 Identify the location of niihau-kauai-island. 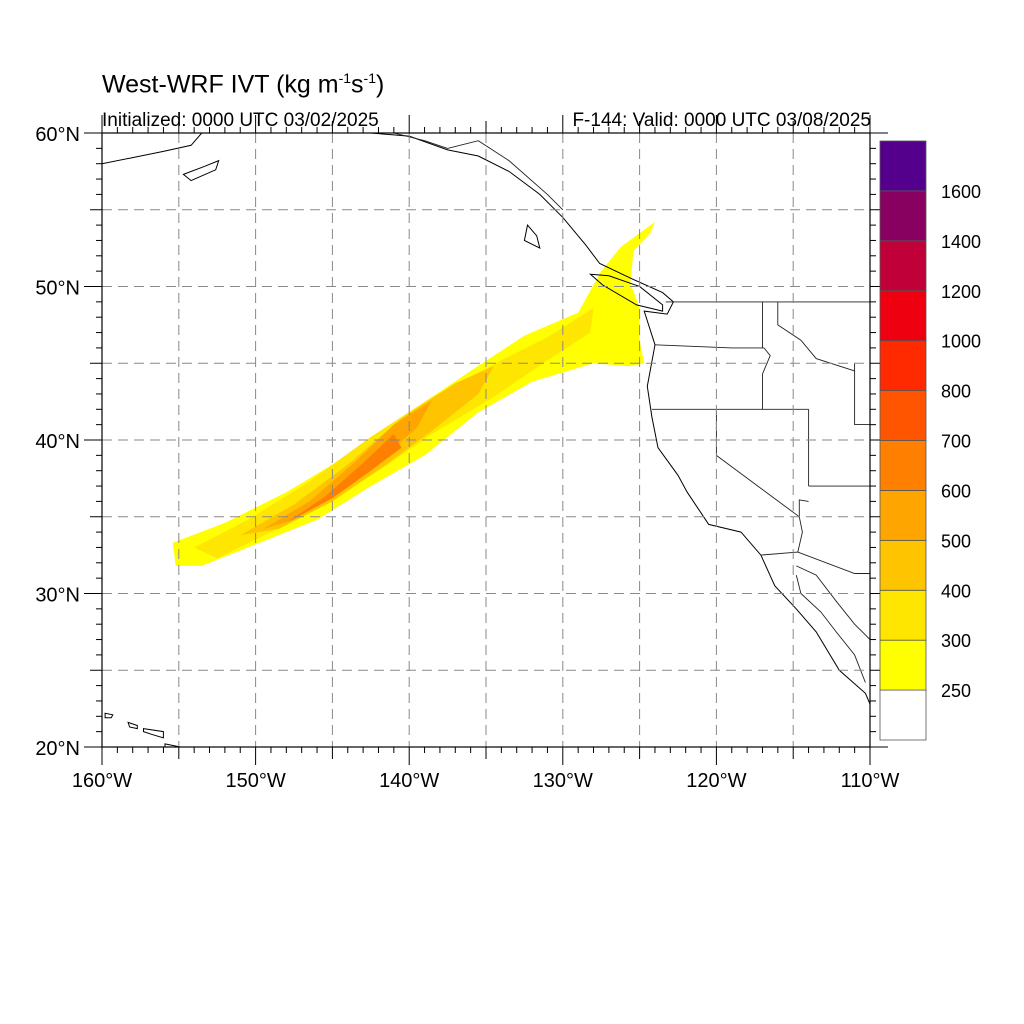
(109, 715).